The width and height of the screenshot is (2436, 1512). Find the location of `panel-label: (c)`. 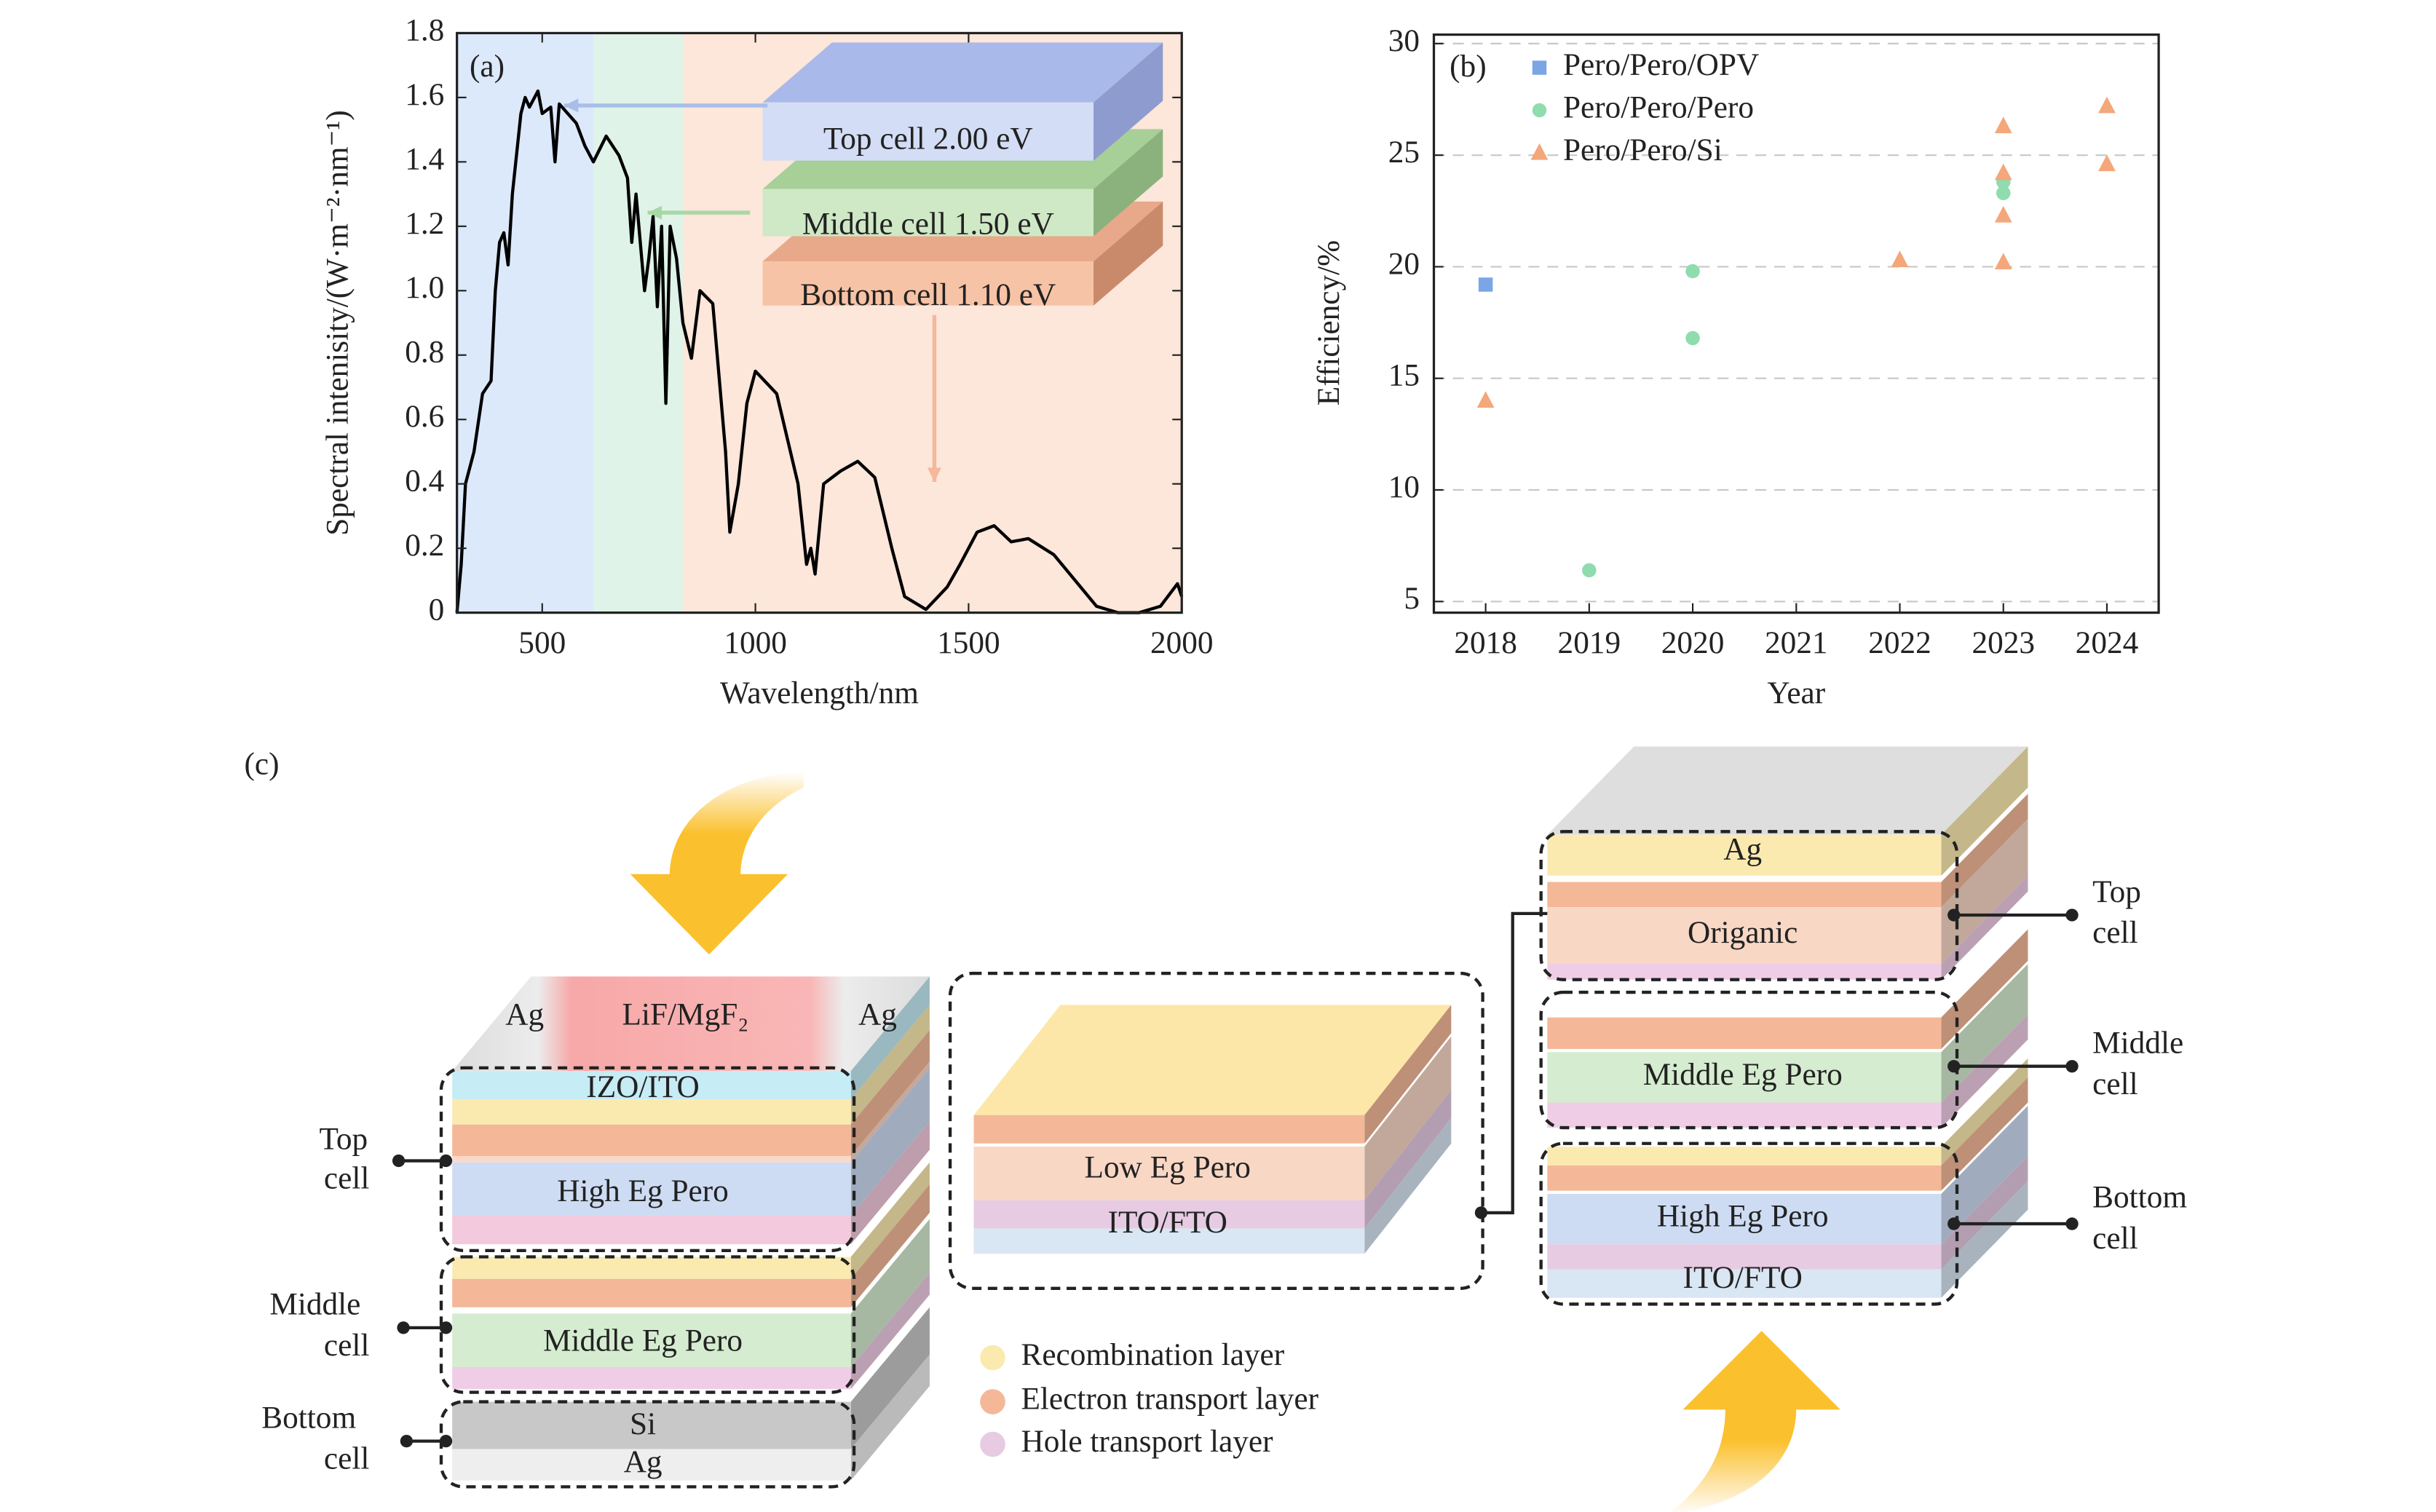

panel-label: (c) is located at coordinates (261, 764).